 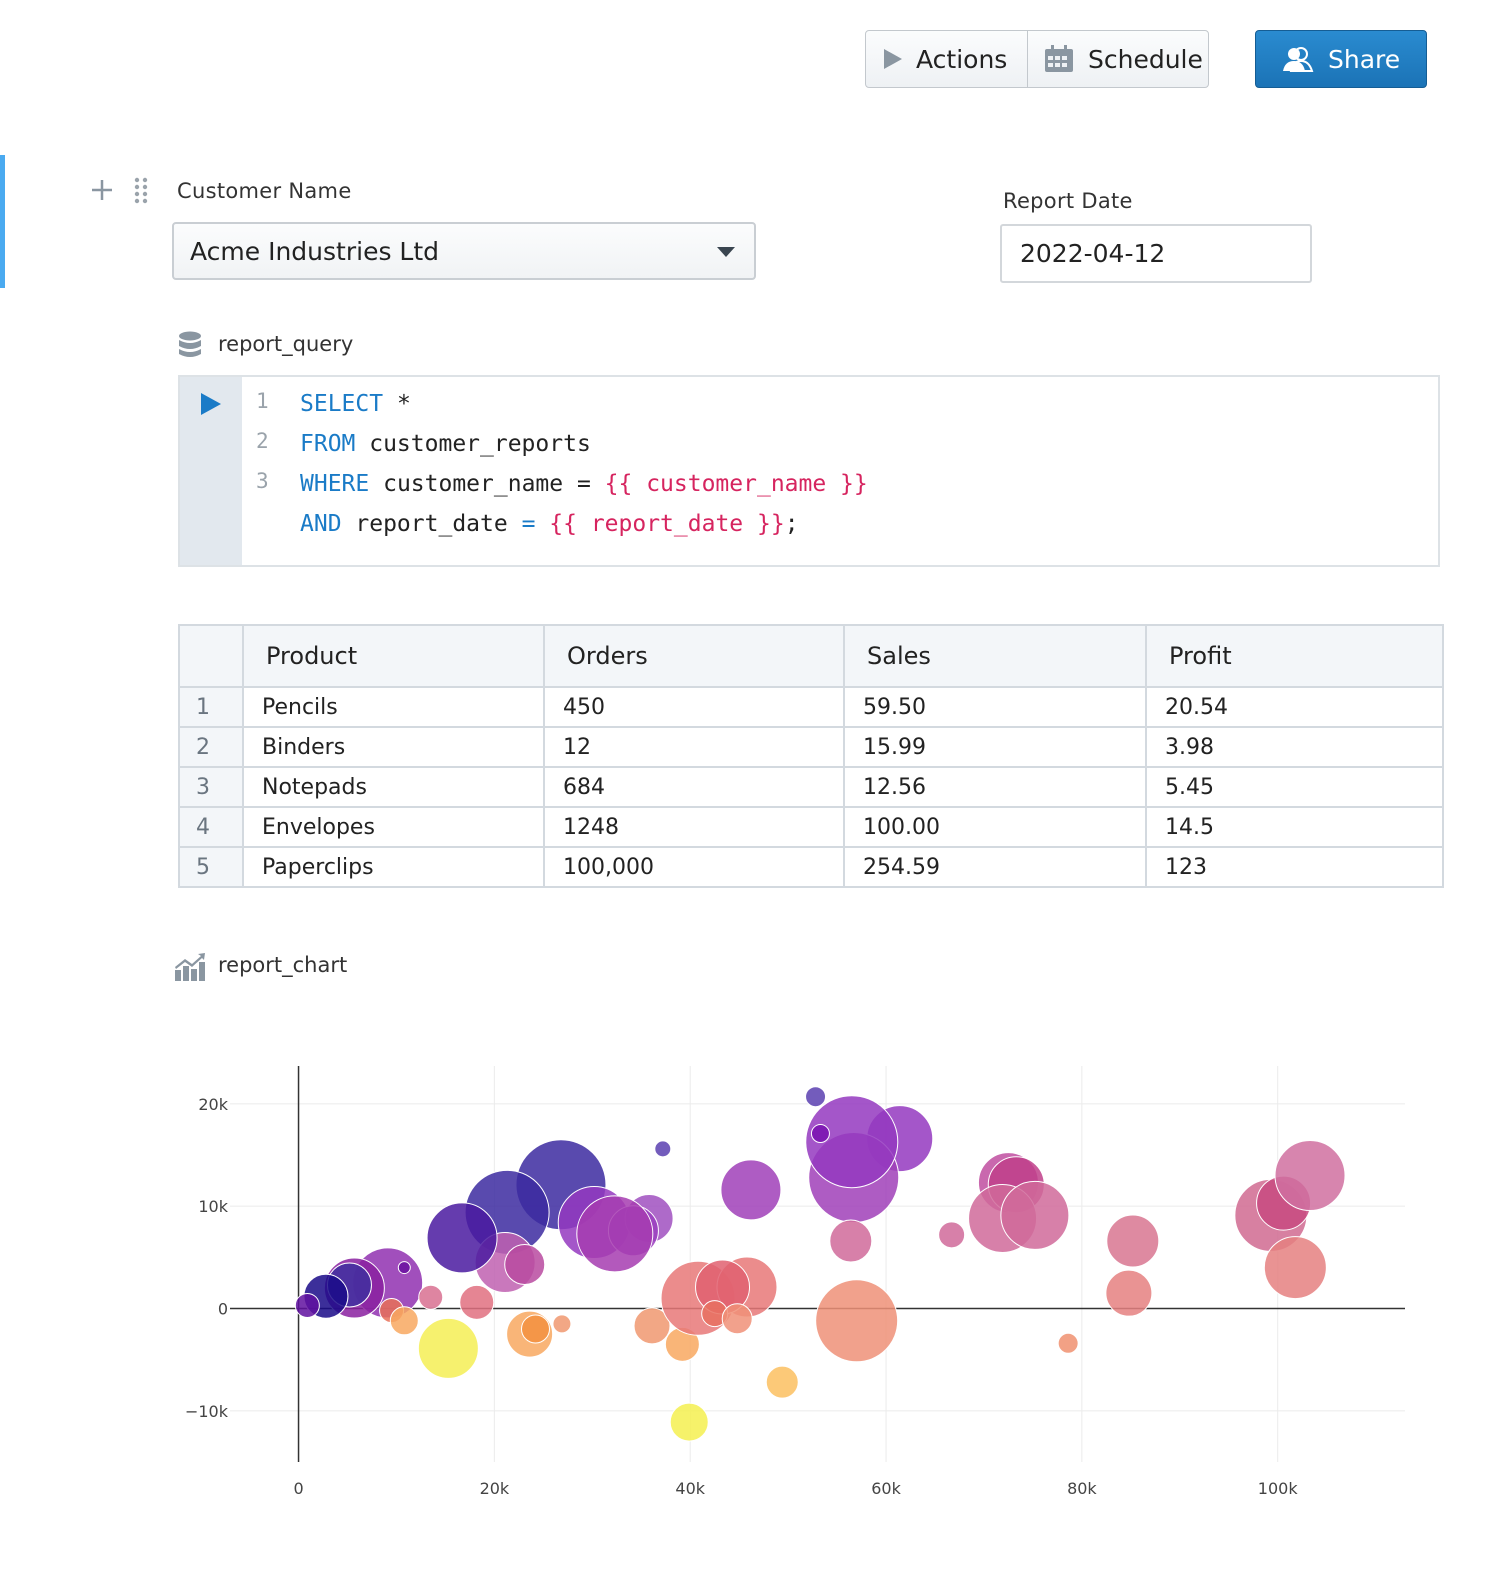 What do you see at coordinates (726, 252) in the screenshot?
I see `chevron-down-icon` at bounding box center [726, 252].